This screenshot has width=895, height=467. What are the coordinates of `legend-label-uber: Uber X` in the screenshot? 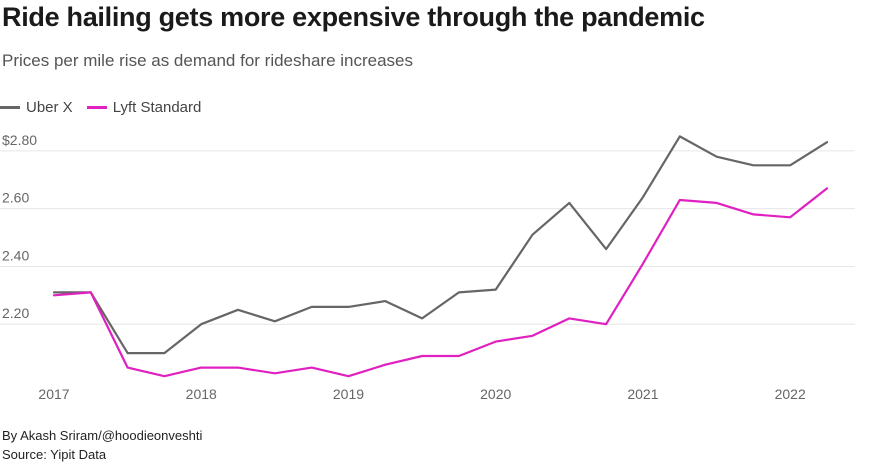 It's located at (49, 107).